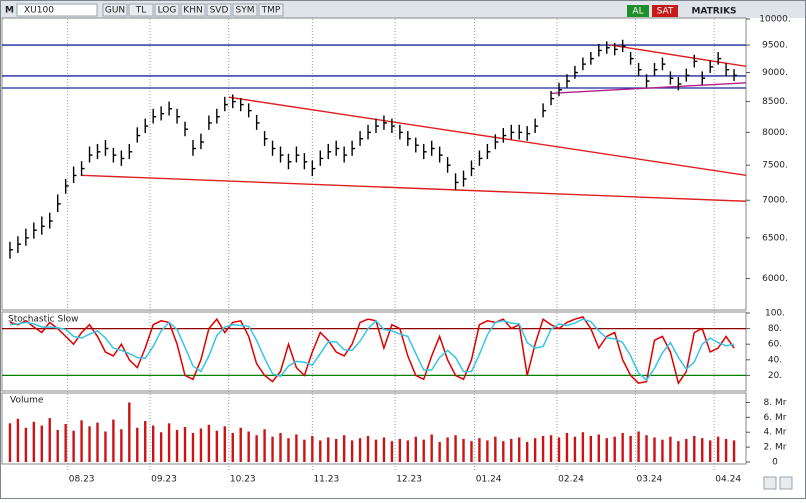  I want to click on y-tick-label: 4. Mr, so click(775, 433).